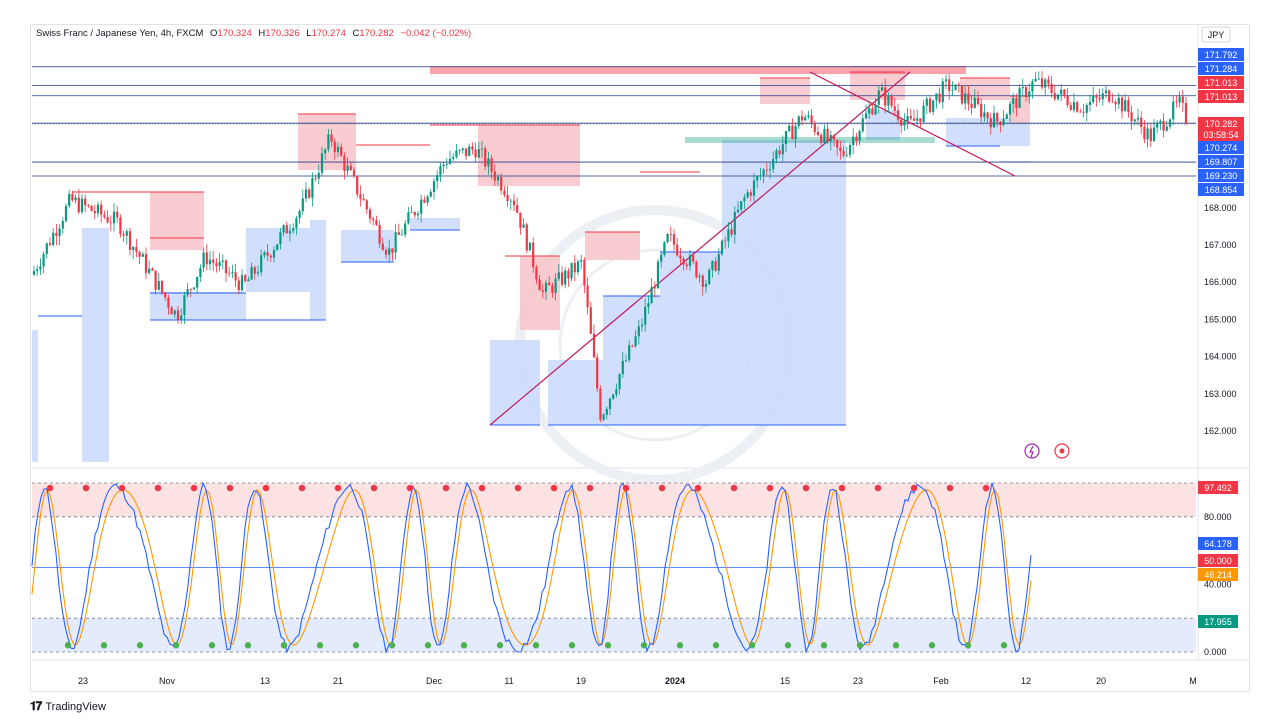 Image resolution: width=1280 pixels, height=720 pixels. Describe the element at coordinates (1221, 190) in the screenshot. I see `price-badge-label: 168.854` at that location.